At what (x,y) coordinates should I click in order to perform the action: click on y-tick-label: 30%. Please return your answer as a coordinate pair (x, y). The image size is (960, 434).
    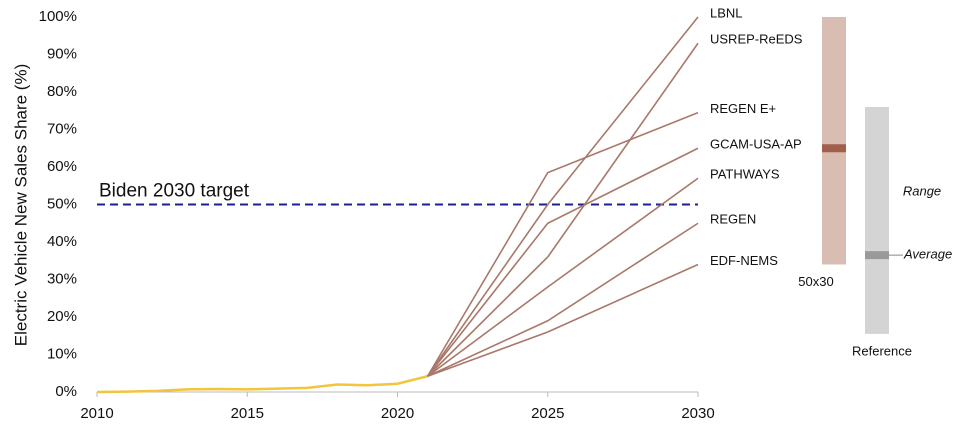
    Looking at the image, I should click on (62, 278).